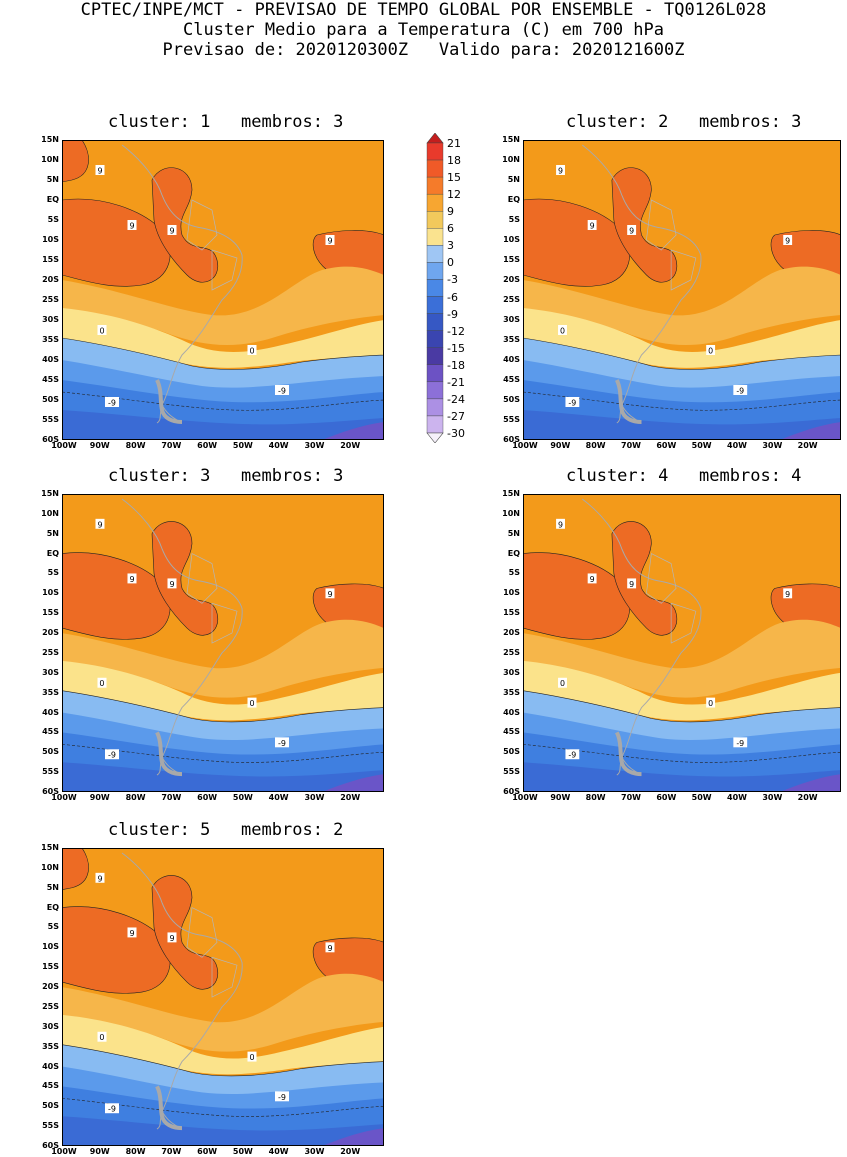 The height and width of the screenshot is (1157, 847). I want to click on colorbar-level-label: 18, so click(454, 161).